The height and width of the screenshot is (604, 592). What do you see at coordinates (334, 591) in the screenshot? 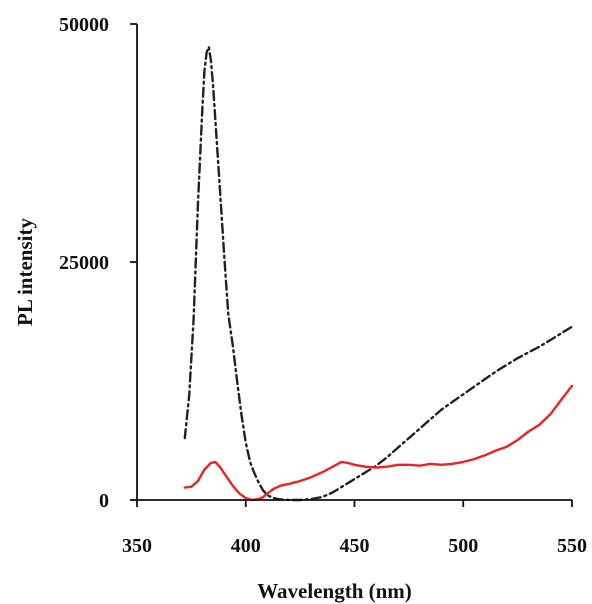
I see `x-axis-title: Wavelength (nm)` at bounding box center [334, 591].